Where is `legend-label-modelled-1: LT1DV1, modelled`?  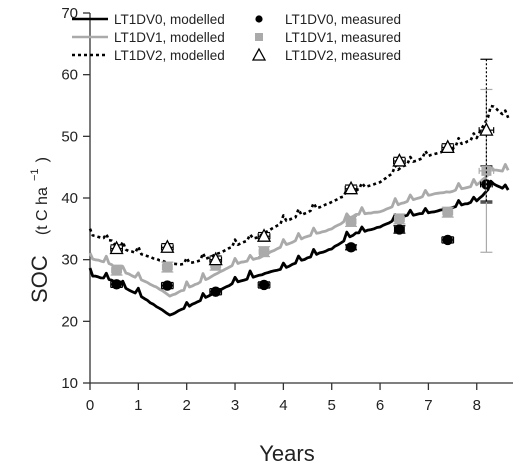
legend-label-modelled-1: LT1DV1, modelled is located at coordinates (169, 37).